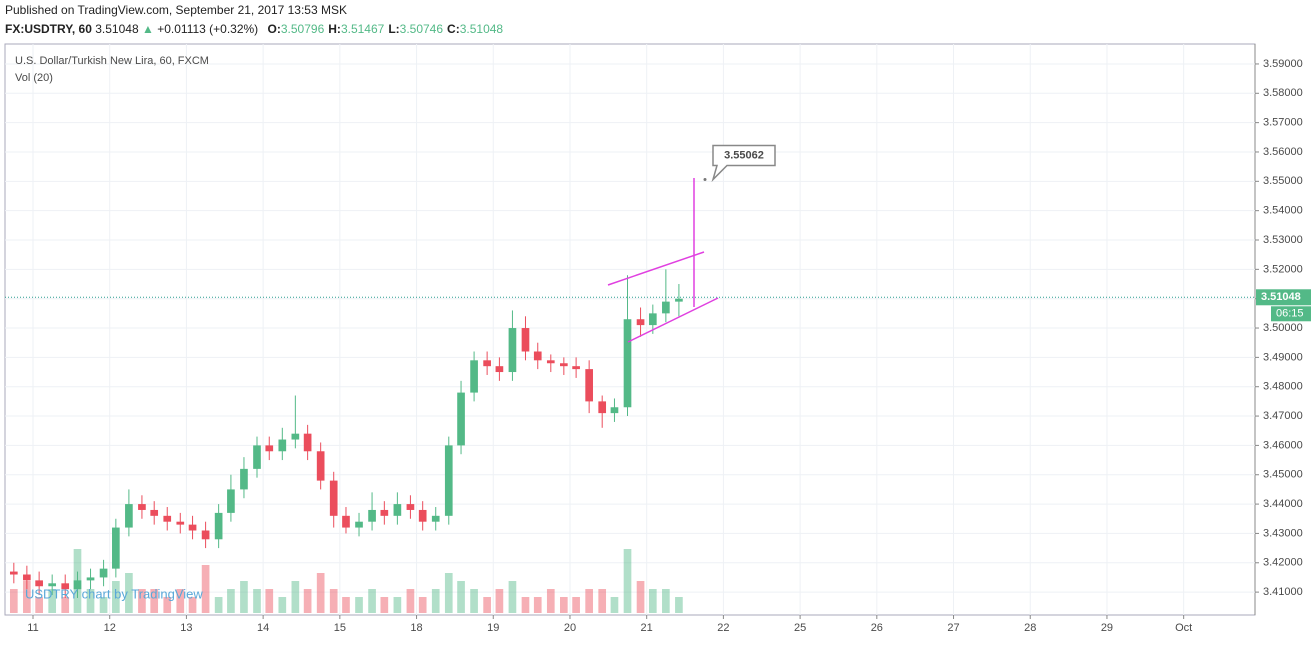  What do you see at coordinates (340, 628) in the screenshot?
I see `x-tick-label: 15` at bounding box center [340, 628].